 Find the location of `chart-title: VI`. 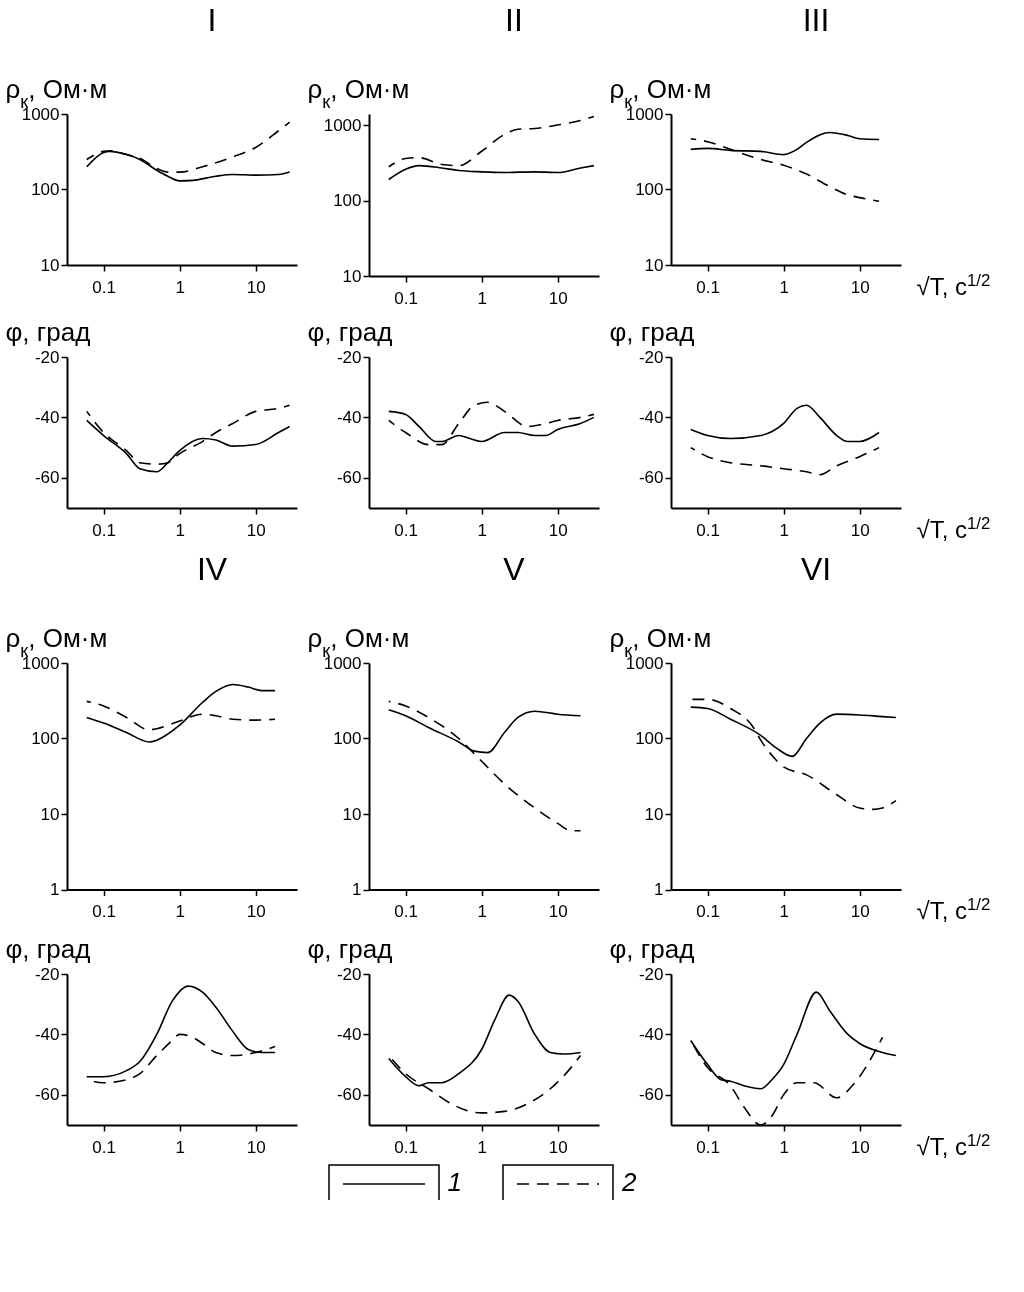

chart-title: VI is located at coordinates (816, 569).